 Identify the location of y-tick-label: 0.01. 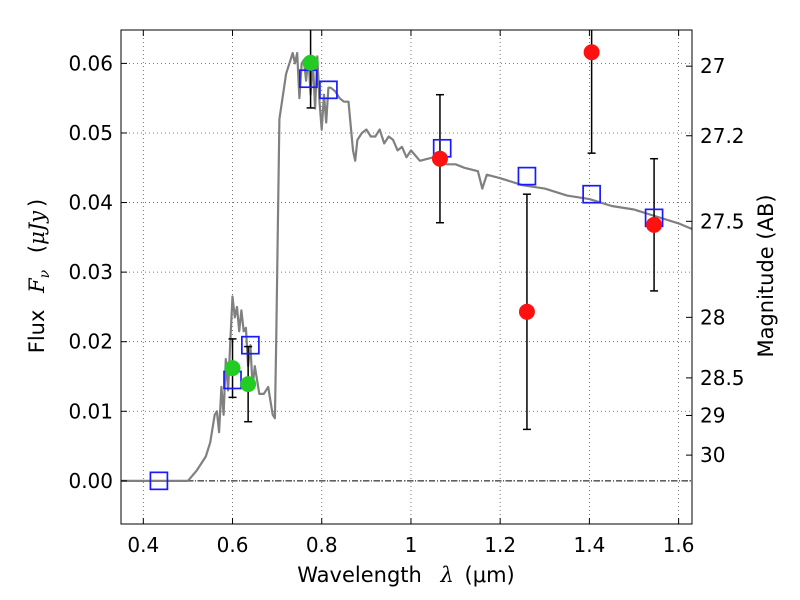
(90, 411).